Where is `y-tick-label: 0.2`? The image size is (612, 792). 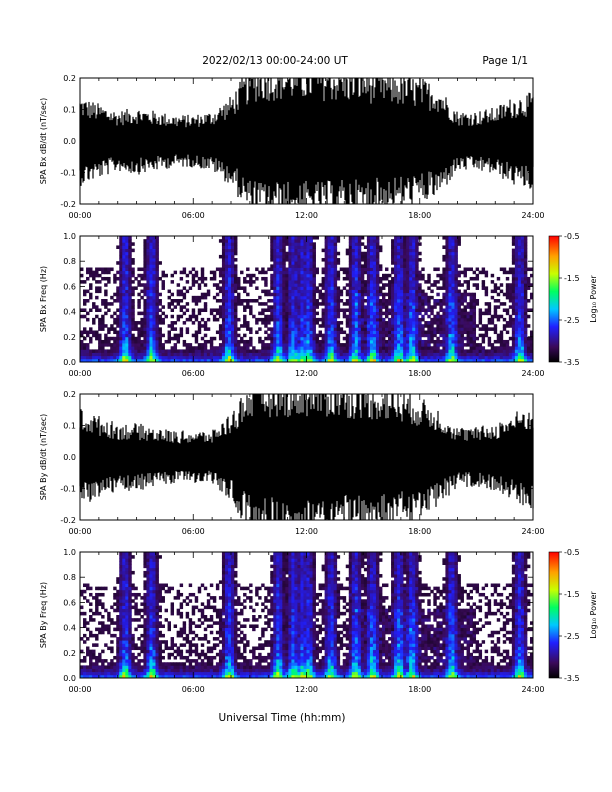 y-tick-label: 0.2 is located at coordinates (69, 337).